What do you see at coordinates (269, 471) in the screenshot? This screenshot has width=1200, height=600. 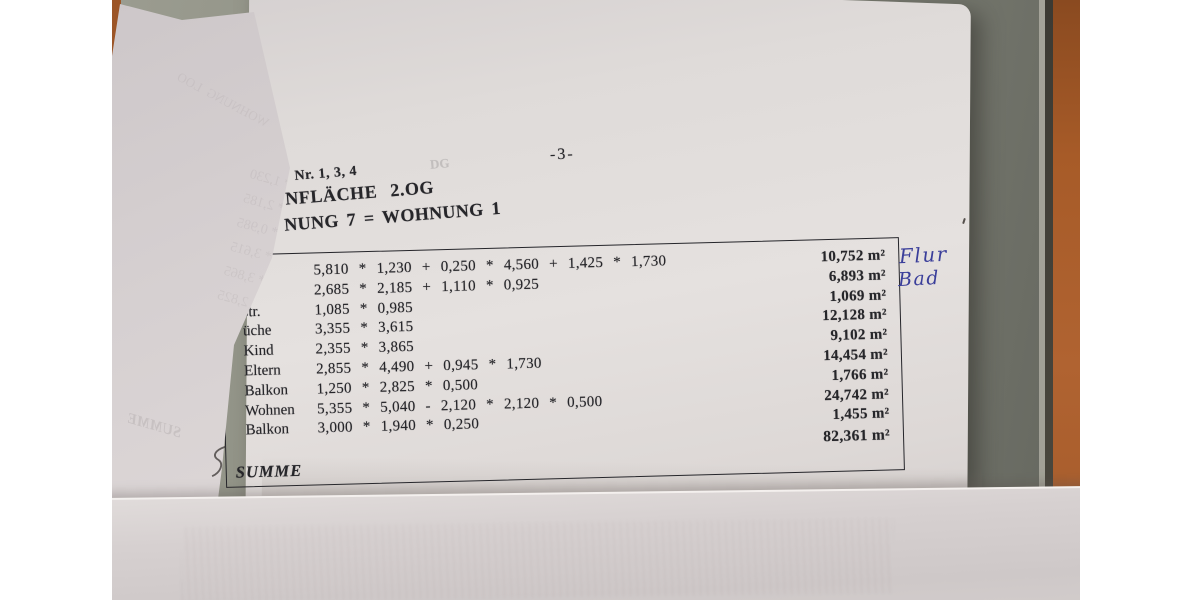 I see `summe-label: SUMME` at bounding box center [269, 471].